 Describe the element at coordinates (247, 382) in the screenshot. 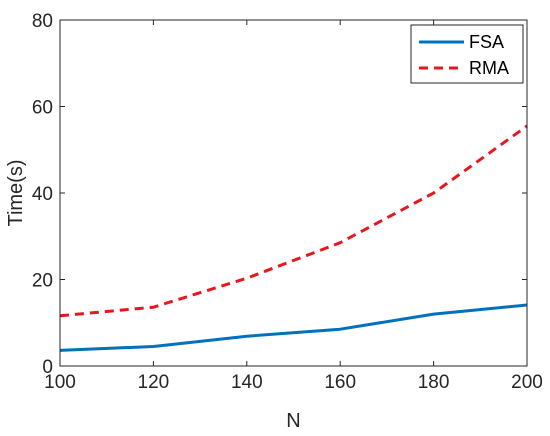

I see `x-tick-label-140: 140` at that location.